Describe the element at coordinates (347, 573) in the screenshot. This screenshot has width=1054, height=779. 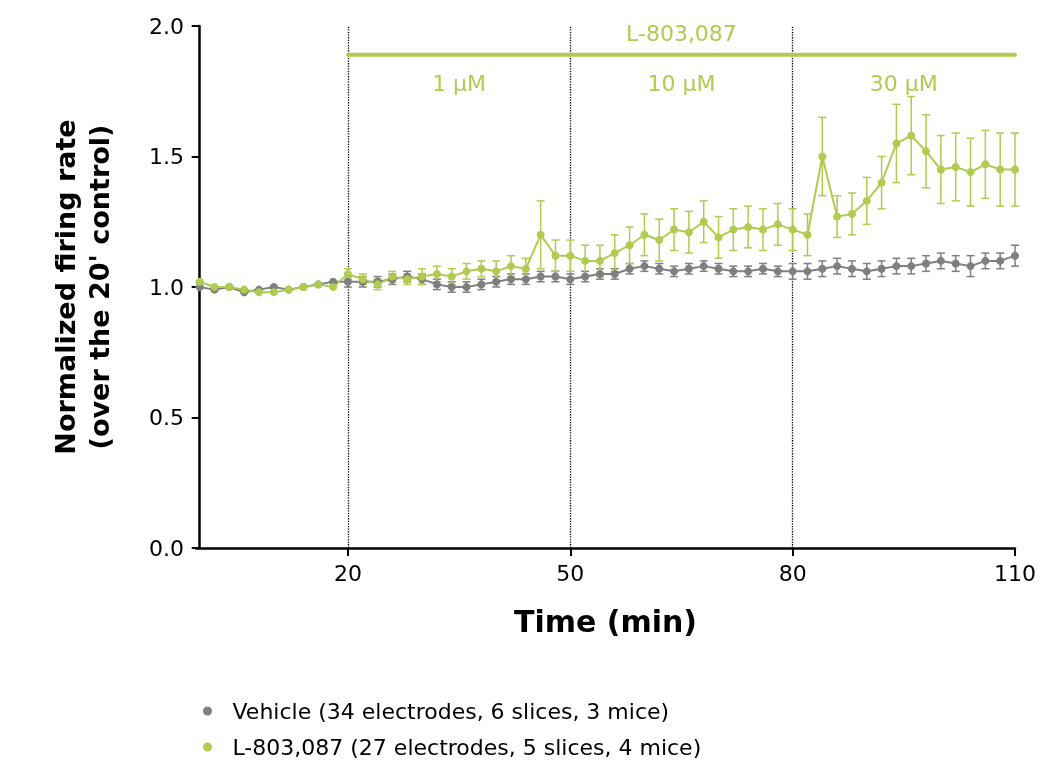
I see `x-tick-label: 20` at that location.